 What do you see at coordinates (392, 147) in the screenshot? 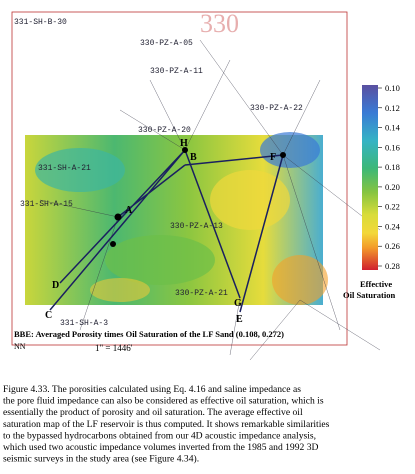
I see `colorbar-tick-label: 0.16` at bounding box center [392, 147].